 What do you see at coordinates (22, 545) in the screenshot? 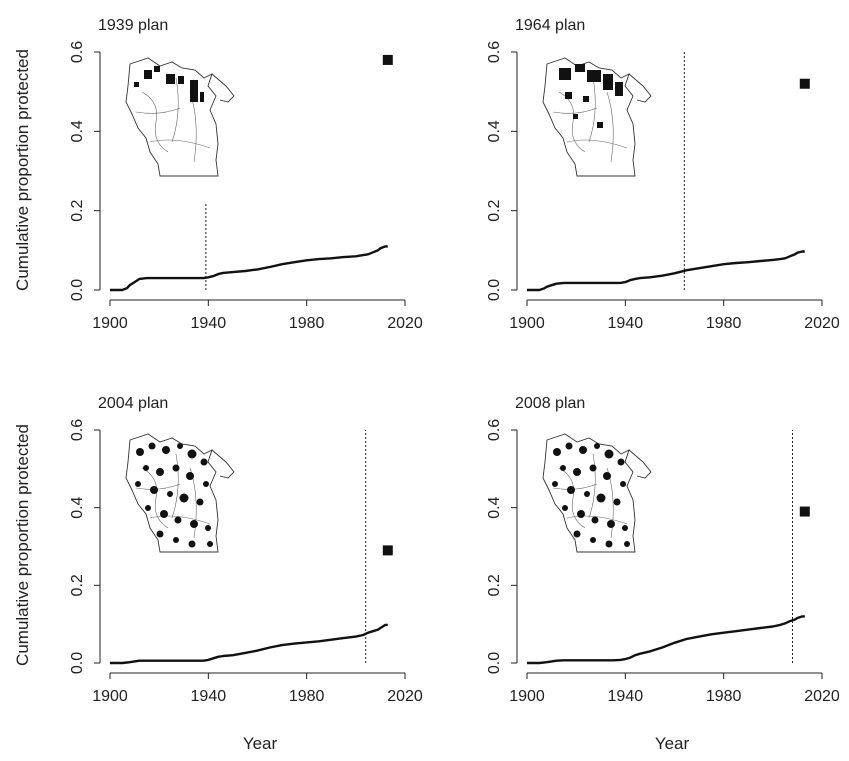
I see `shared-y-axis-label-bottom: Cumulative proportion protected` at bounding box center [22, 545].